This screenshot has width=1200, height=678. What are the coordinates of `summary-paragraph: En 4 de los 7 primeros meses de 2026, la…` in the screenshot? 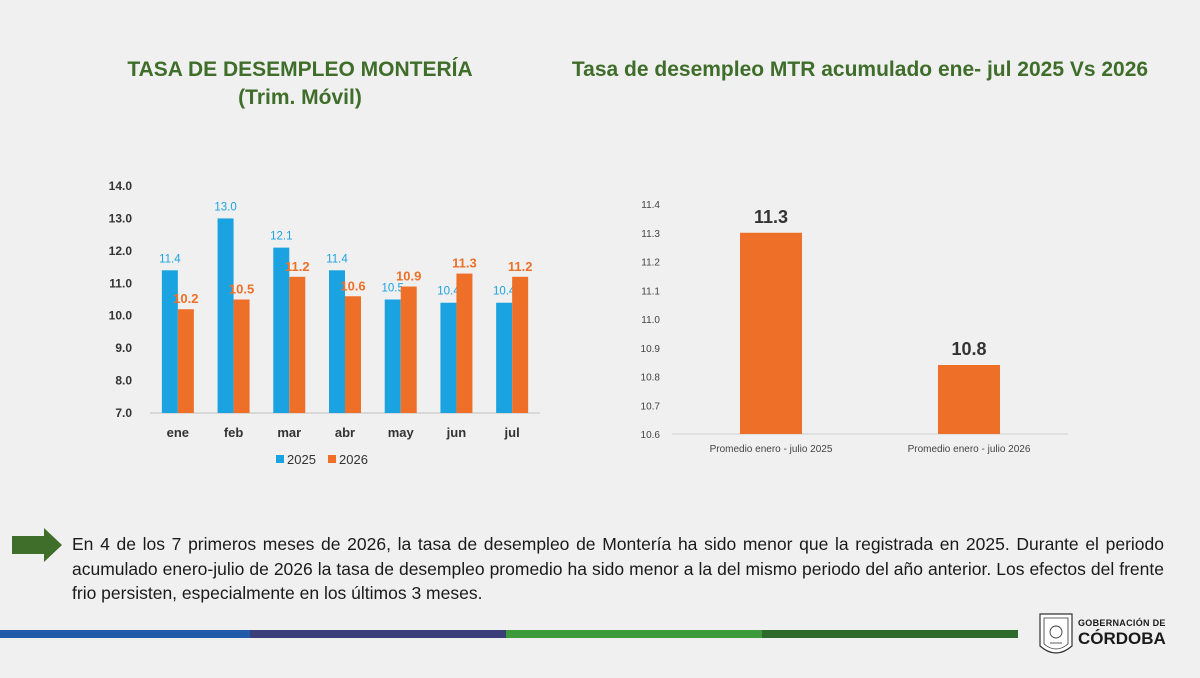 It's located at (618, 568).